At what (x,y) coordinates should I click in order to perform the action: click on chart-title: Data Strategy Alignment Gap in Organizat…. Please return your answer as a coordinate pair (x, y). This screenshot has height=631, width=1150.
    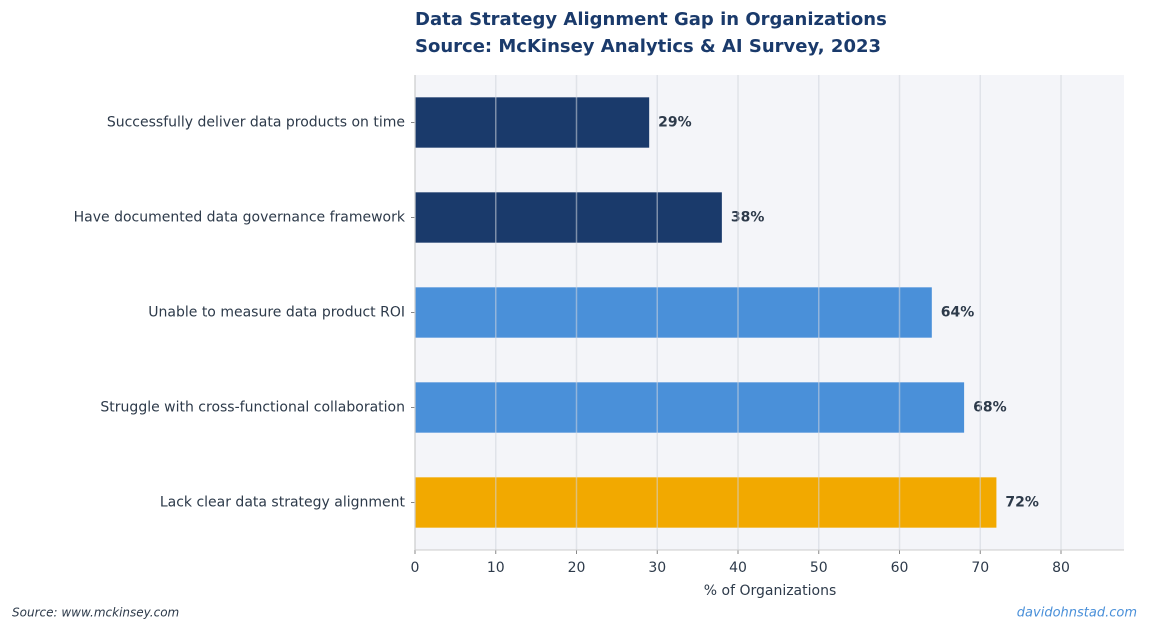
    Looking at the image, I should click on (651, 19).